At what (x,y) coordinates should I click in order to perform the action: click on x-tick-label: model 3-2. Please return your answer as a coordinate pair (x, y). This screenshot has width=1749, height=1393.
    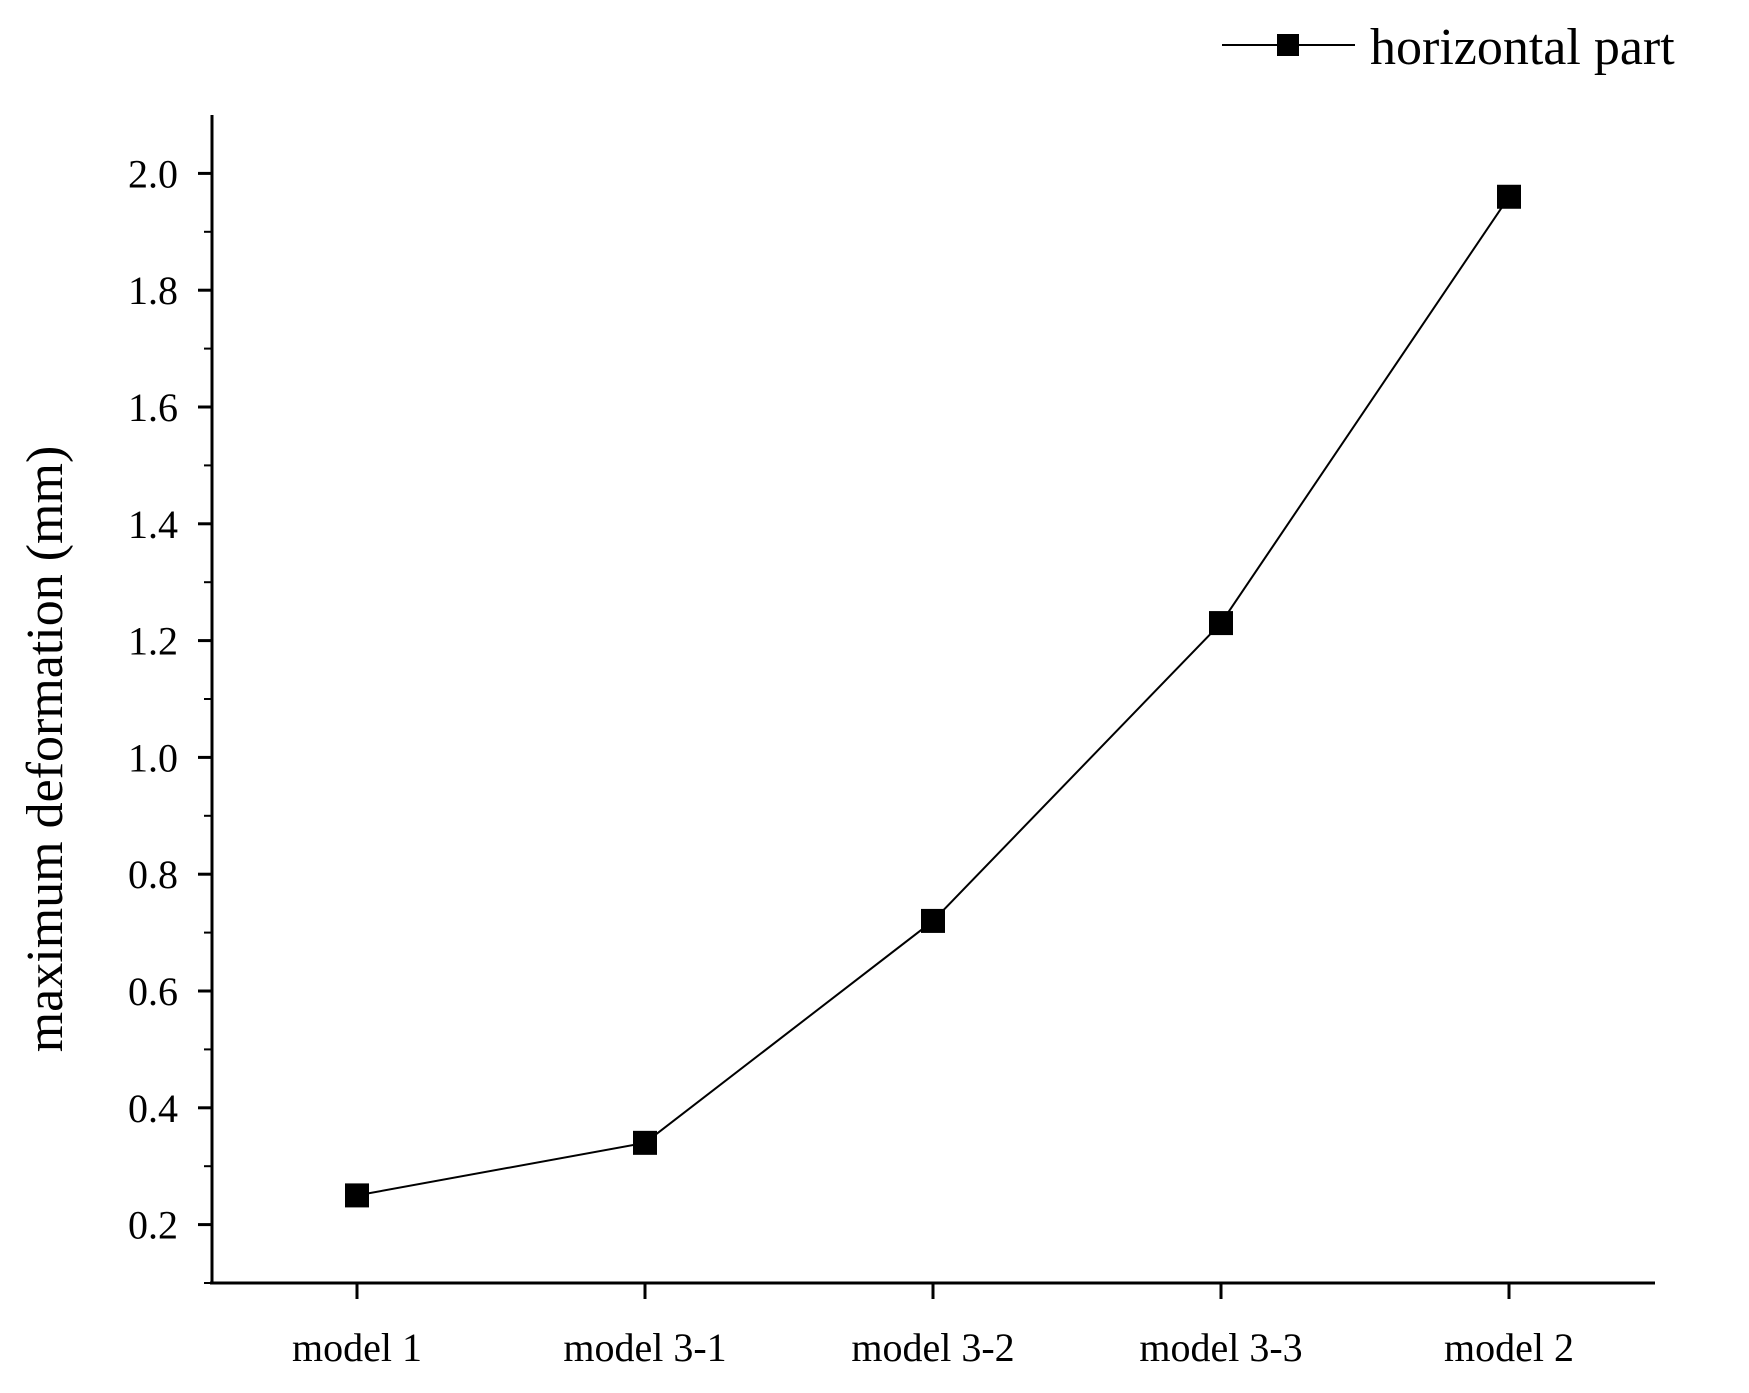
    Looking at the image, I should click on (932, 1347).